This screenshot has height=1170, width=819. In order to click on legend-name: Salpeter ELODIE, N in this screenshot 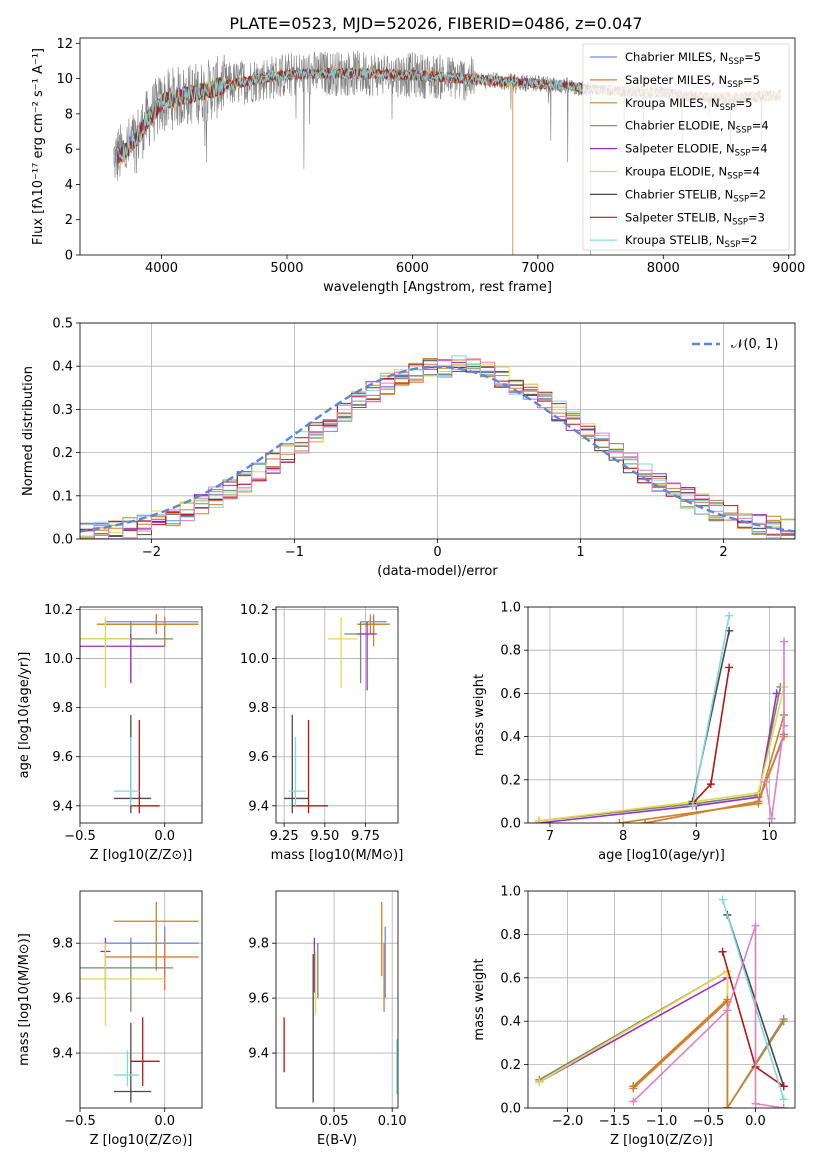, I will do `click(680, 149)`.